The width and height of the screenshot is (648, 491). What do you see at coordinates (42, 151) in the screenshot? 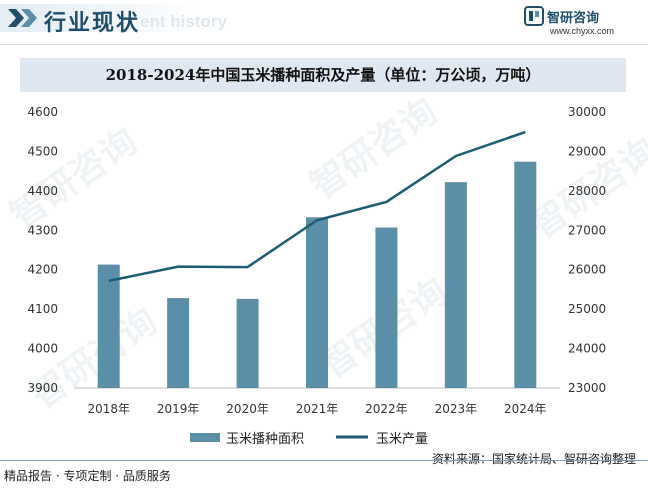
I see `left-tick-label: 4500` at bounding box center [42, 151].